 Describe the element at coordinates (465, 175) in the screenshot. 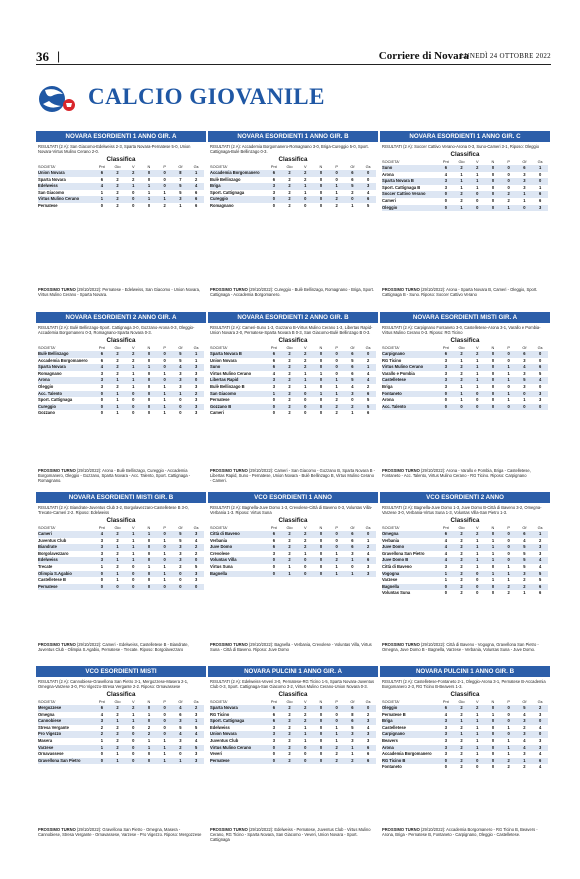

I see `table-row: Arona 4 1 1 0 0 3 0` at that location.